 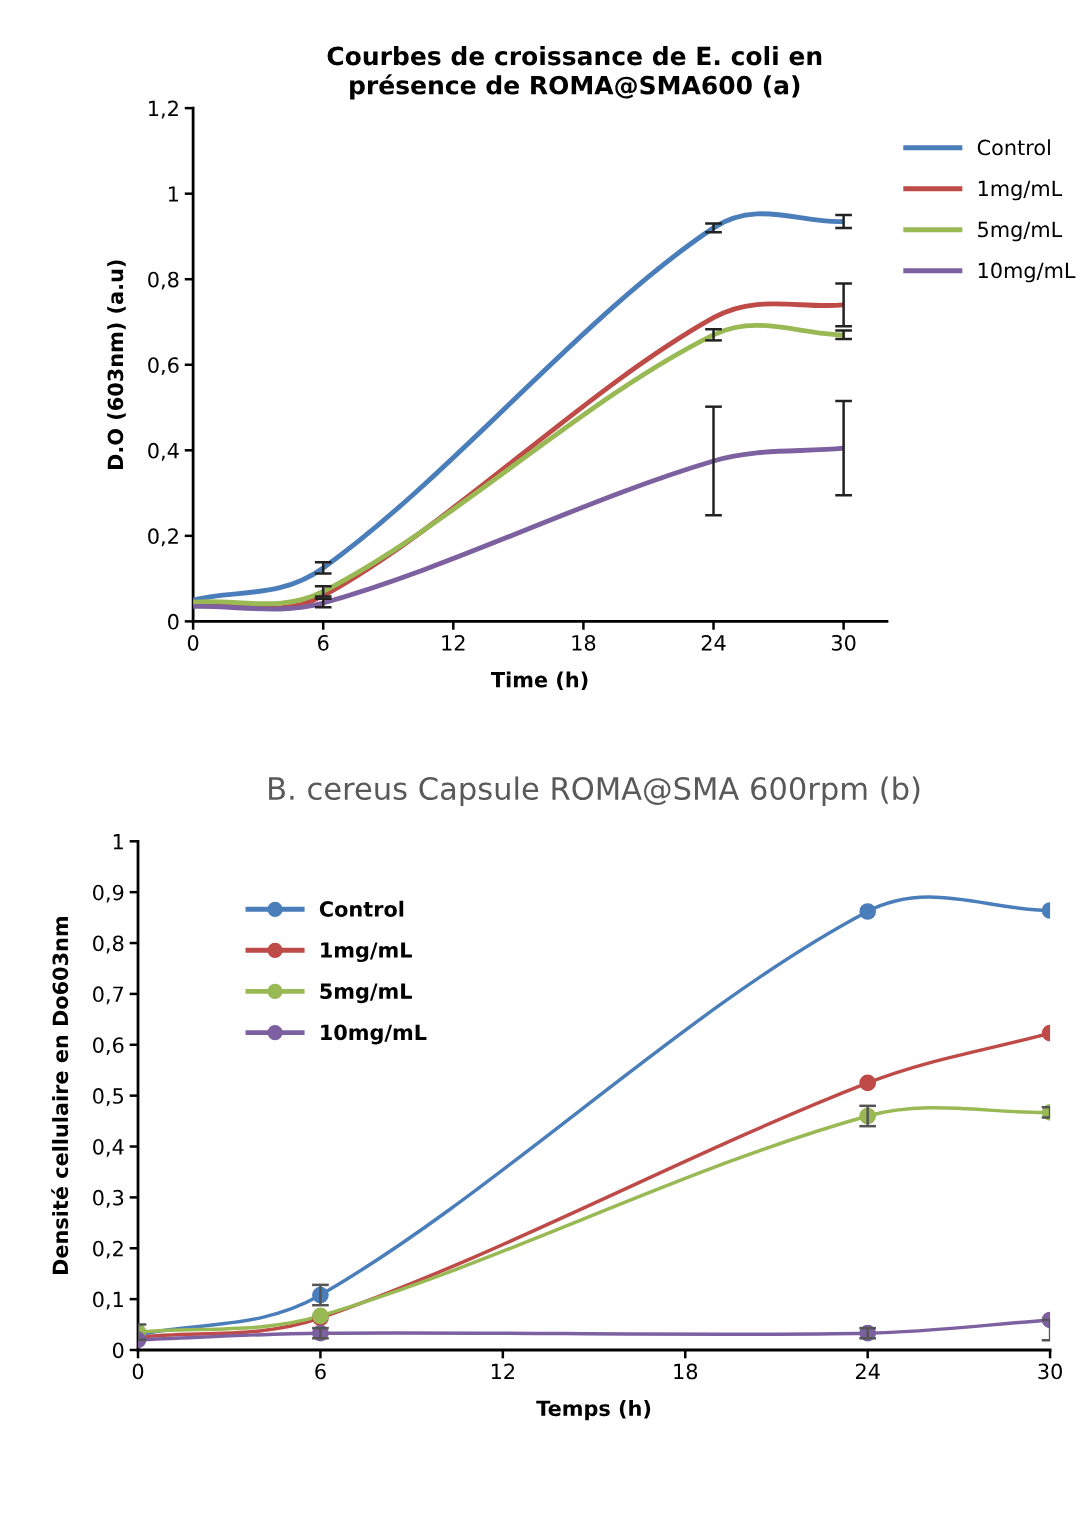 I want to click on y-tick-label: 0,9, so click(x=108, y=893).